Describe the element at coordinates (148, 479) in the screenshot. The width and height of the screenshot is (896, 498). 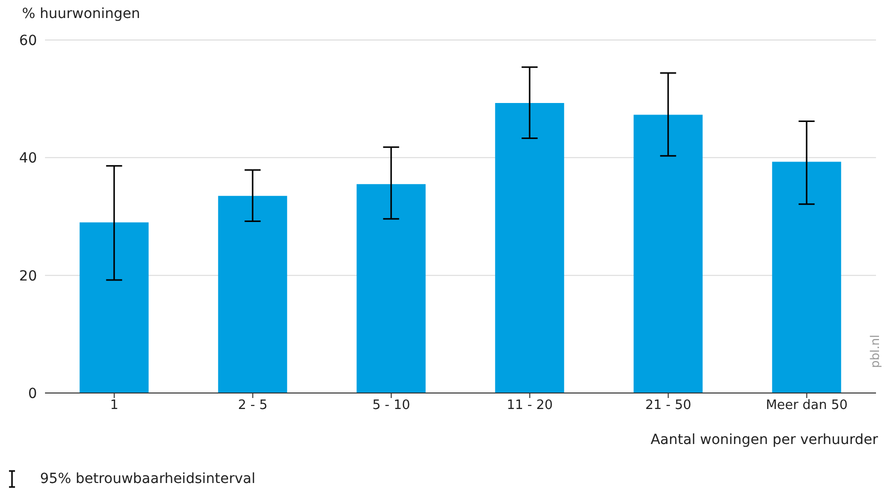
I see `text: 95% betrouwbaarheidsinterval` at that location.